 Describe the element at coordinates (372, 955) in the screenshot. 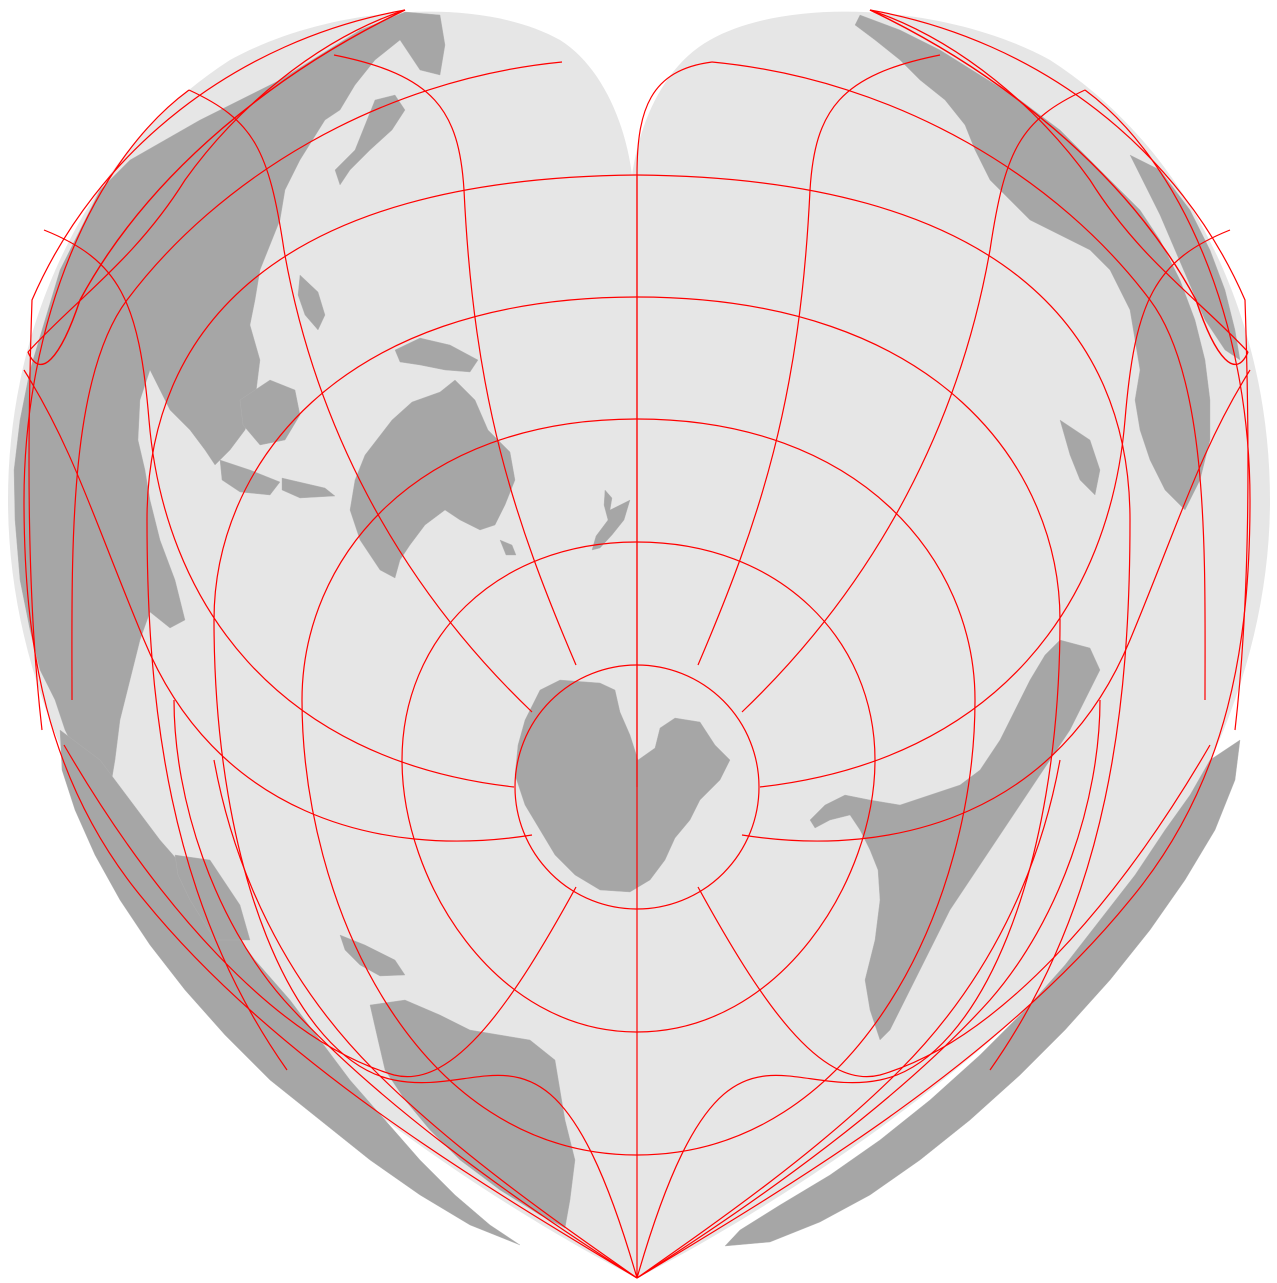

I see `madagascar-land` at that location.